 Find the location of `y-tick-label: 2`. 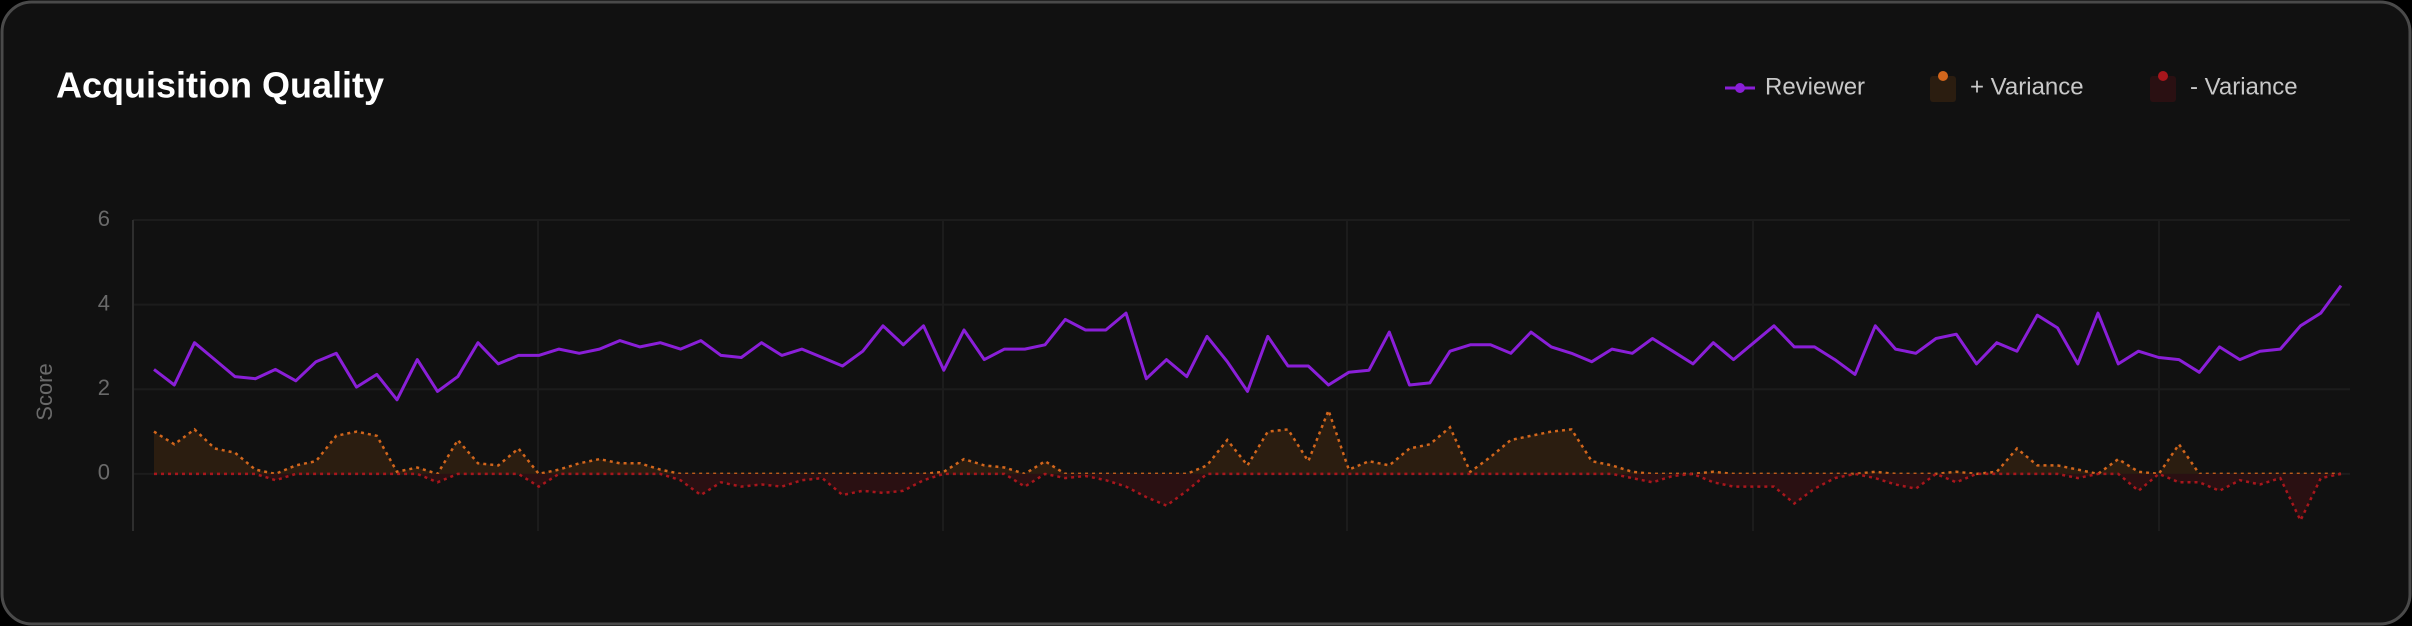

y-tick-label: 2 is located at coordinates (104, 387).